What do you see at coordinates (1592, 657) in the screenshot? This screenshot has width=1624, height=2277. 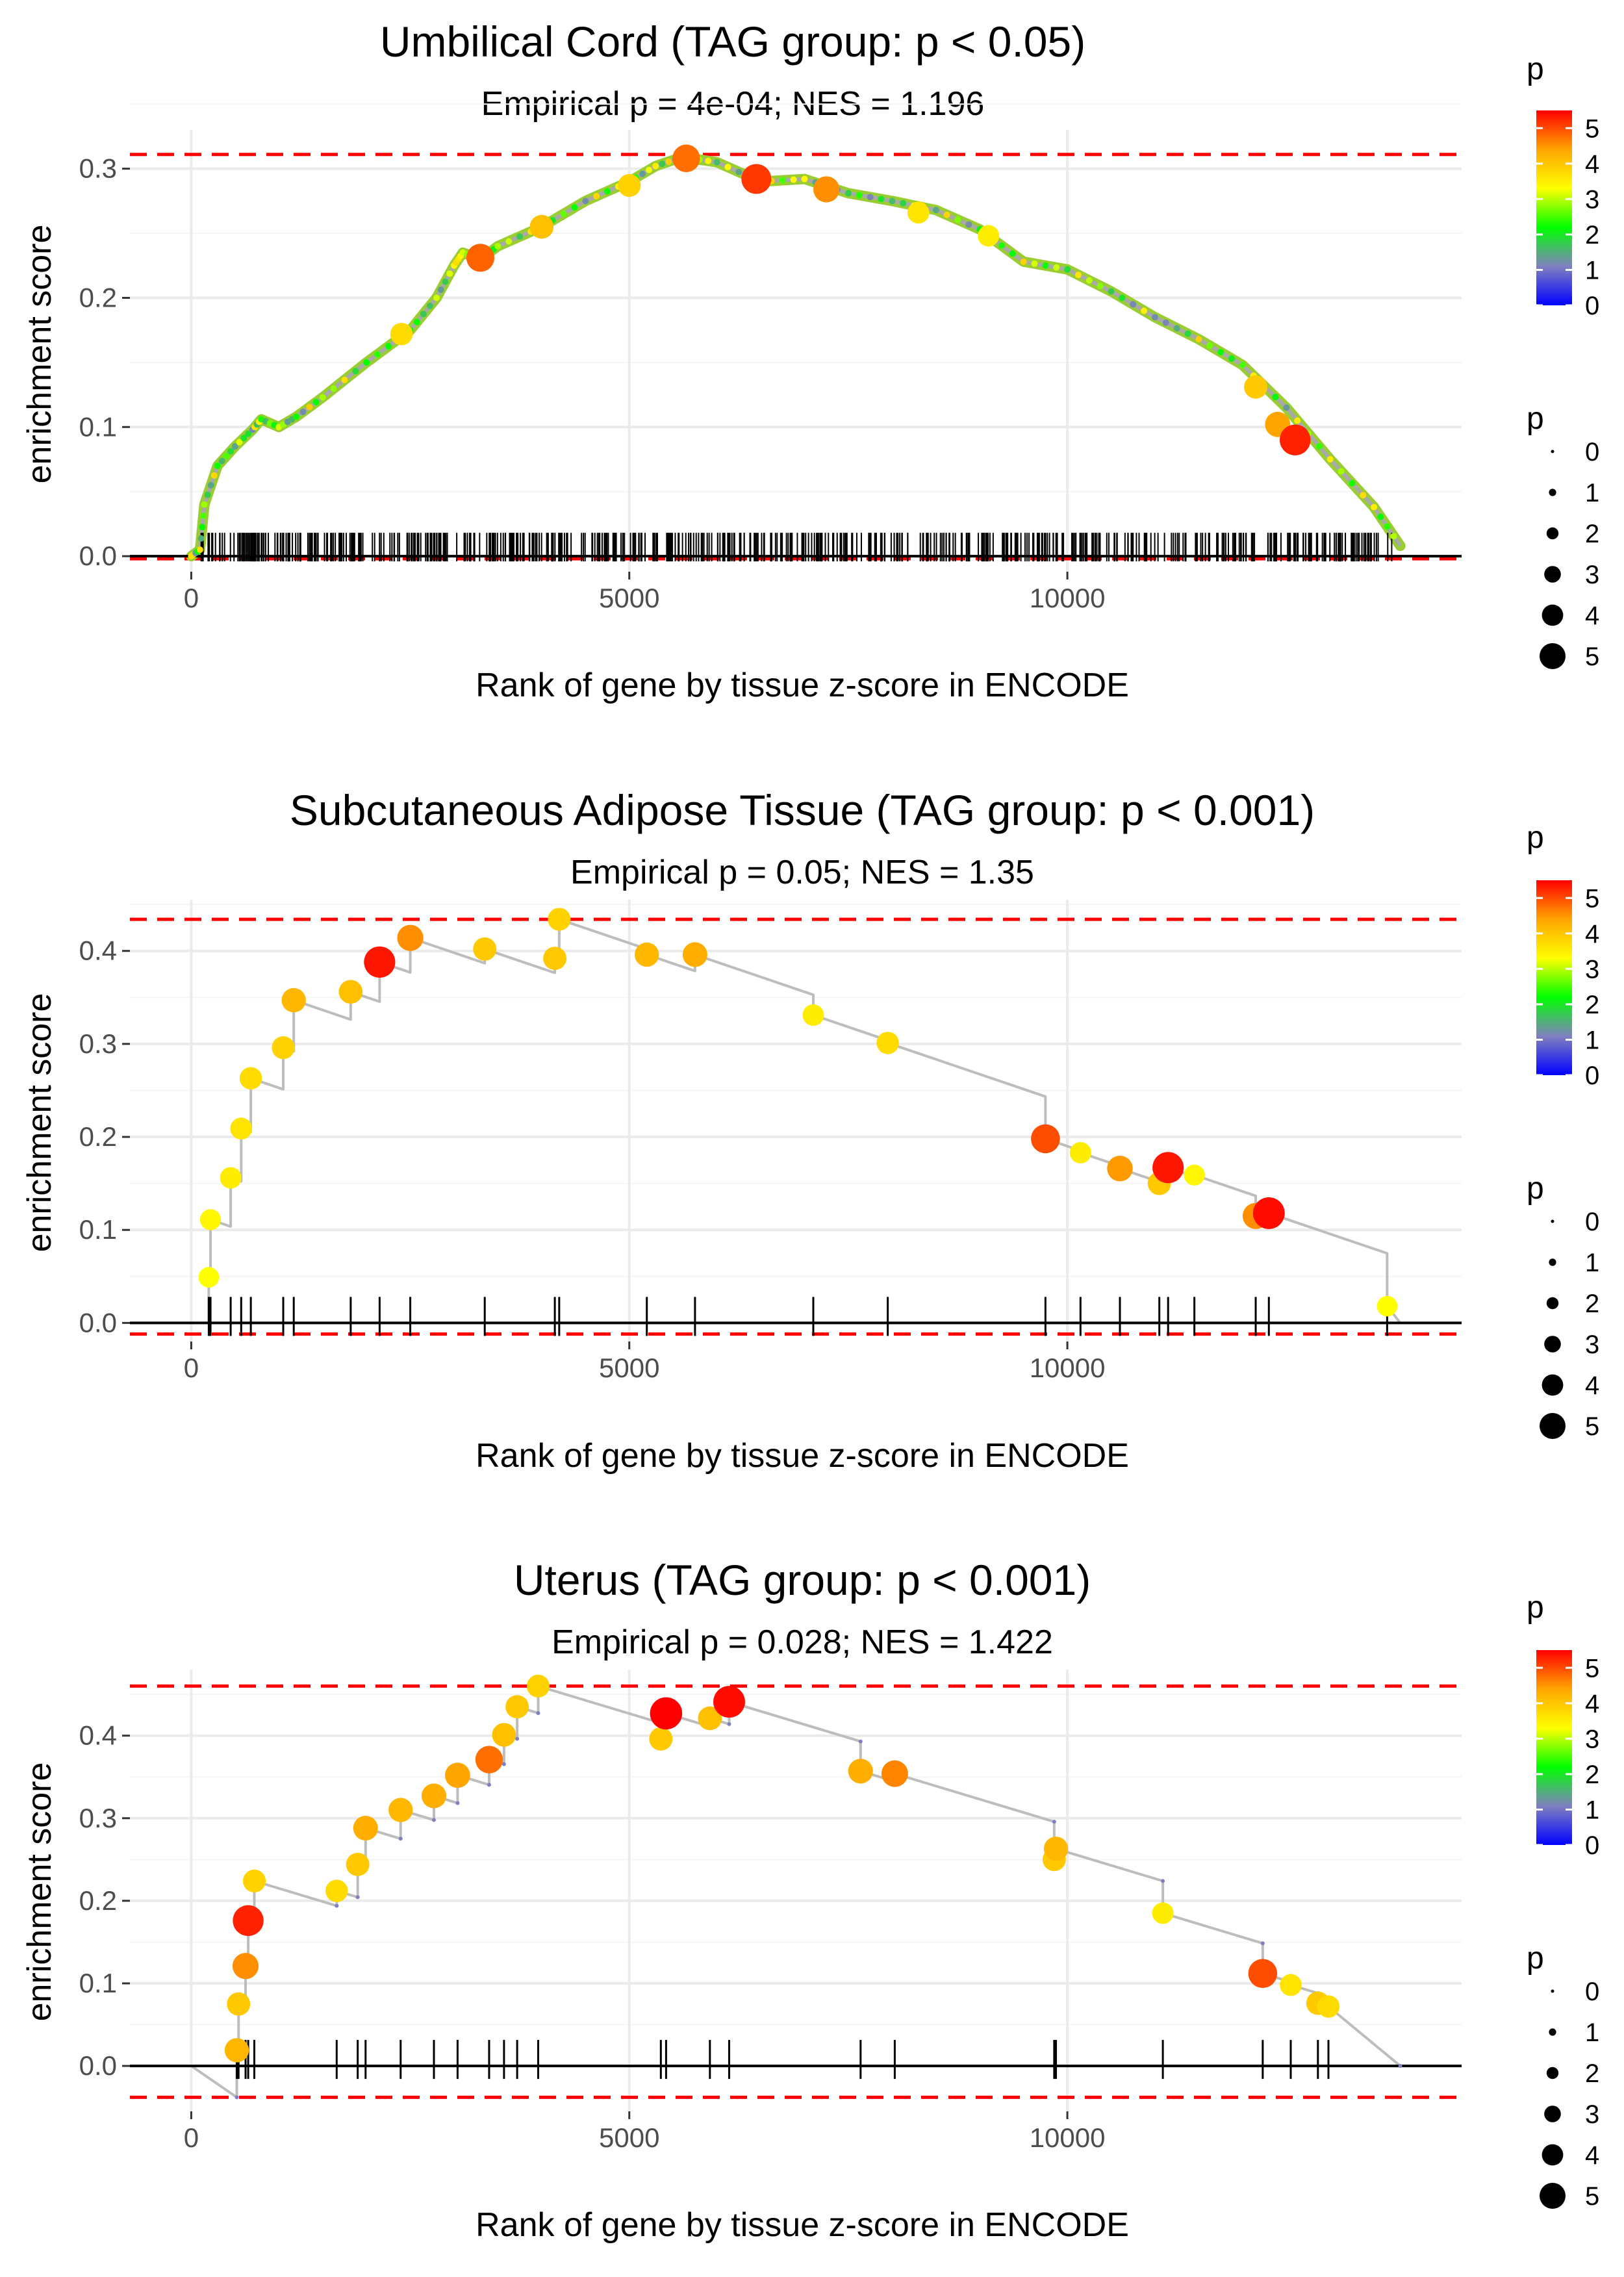 I see `size-legend-label: 5` at bounding box center [1592, 657].